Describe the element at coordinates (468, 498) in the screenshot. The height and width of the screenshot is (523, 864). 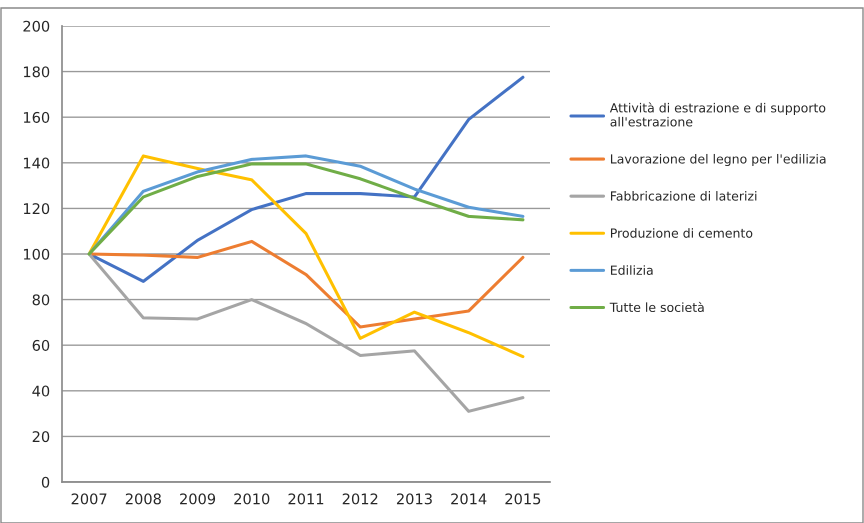
I see `x-tick-label: 2014` at that location.